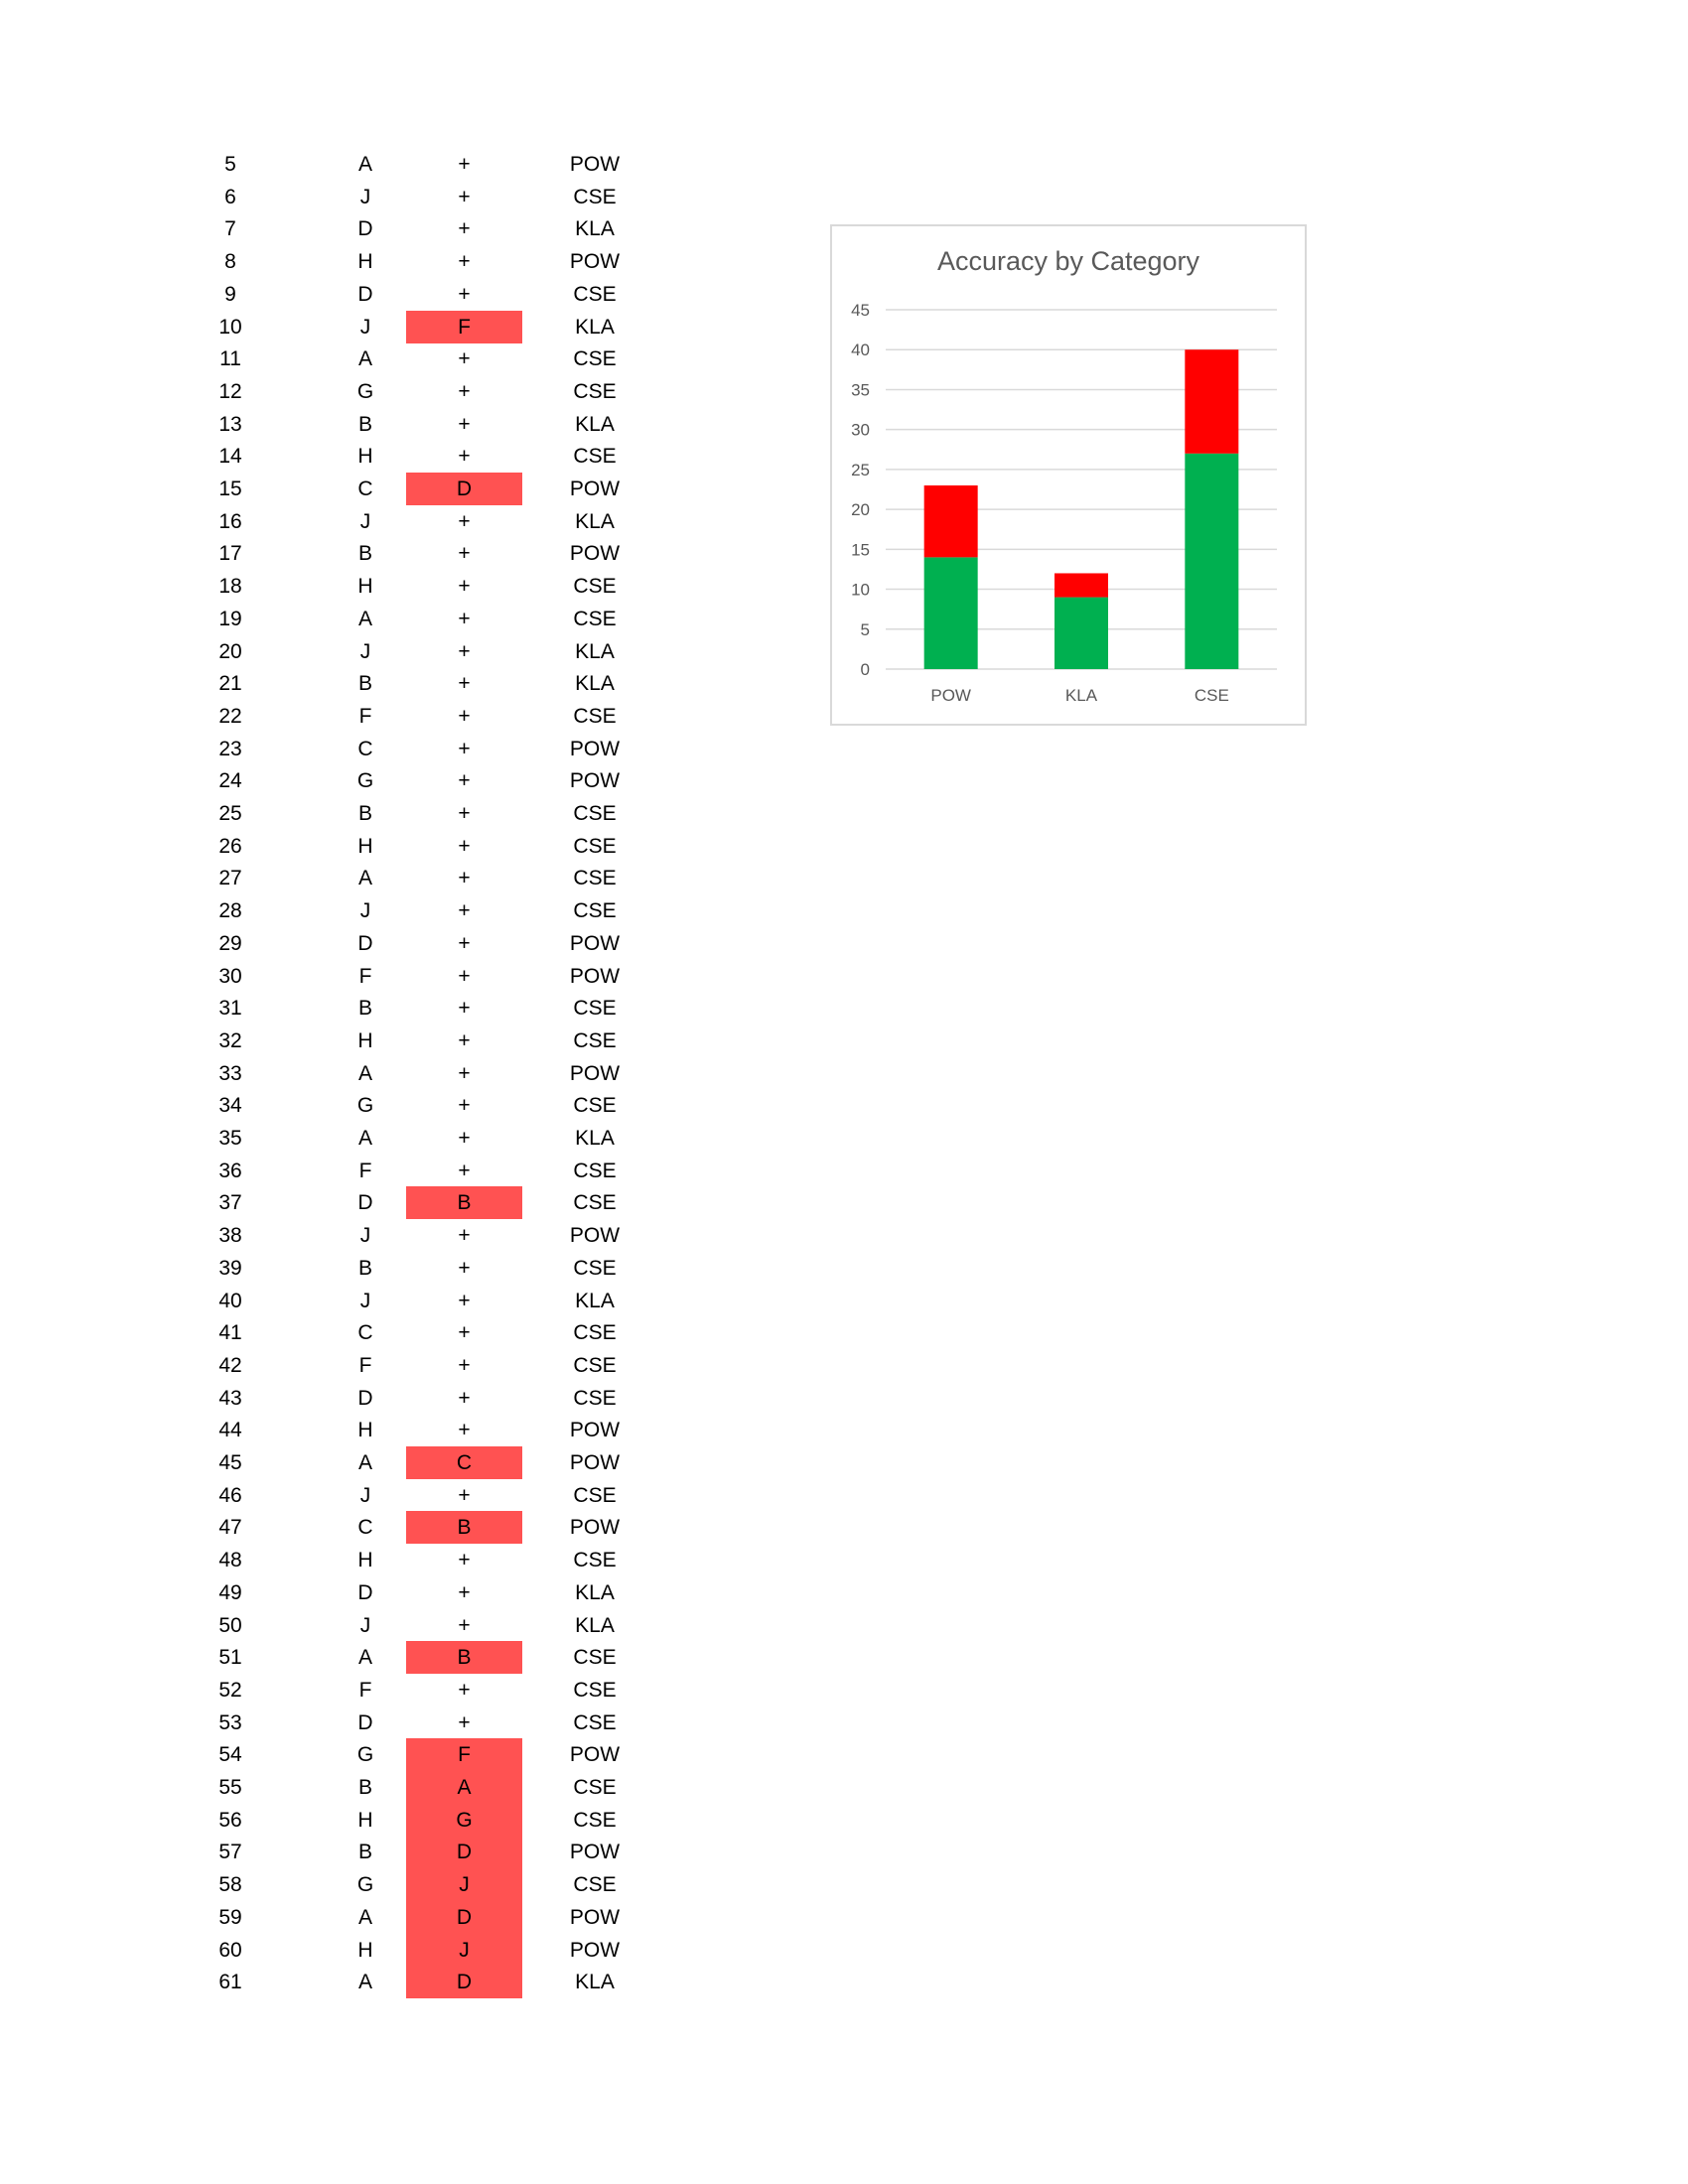 The width and height of the screenshot is (1688, 2184). What do you see at coordinates (347, 878) in the screenshot?
I see `table-row: 27 A + CSE` at bounding box center [347, 878].